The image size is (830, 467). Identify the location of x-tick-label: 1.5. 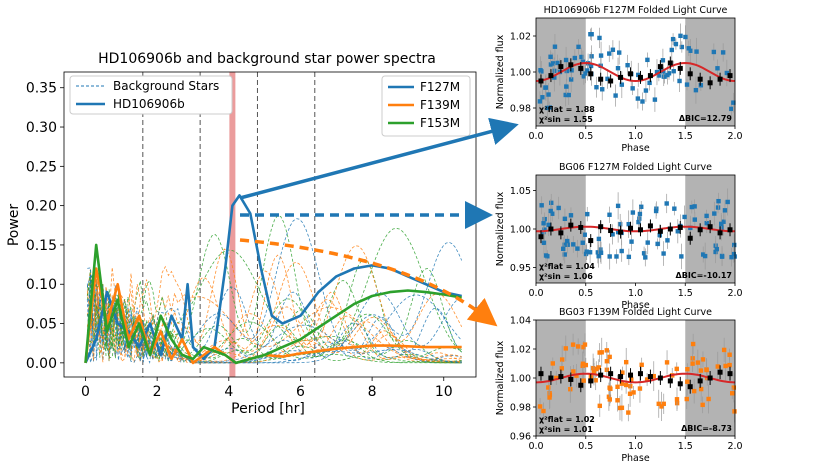
(685, 293).